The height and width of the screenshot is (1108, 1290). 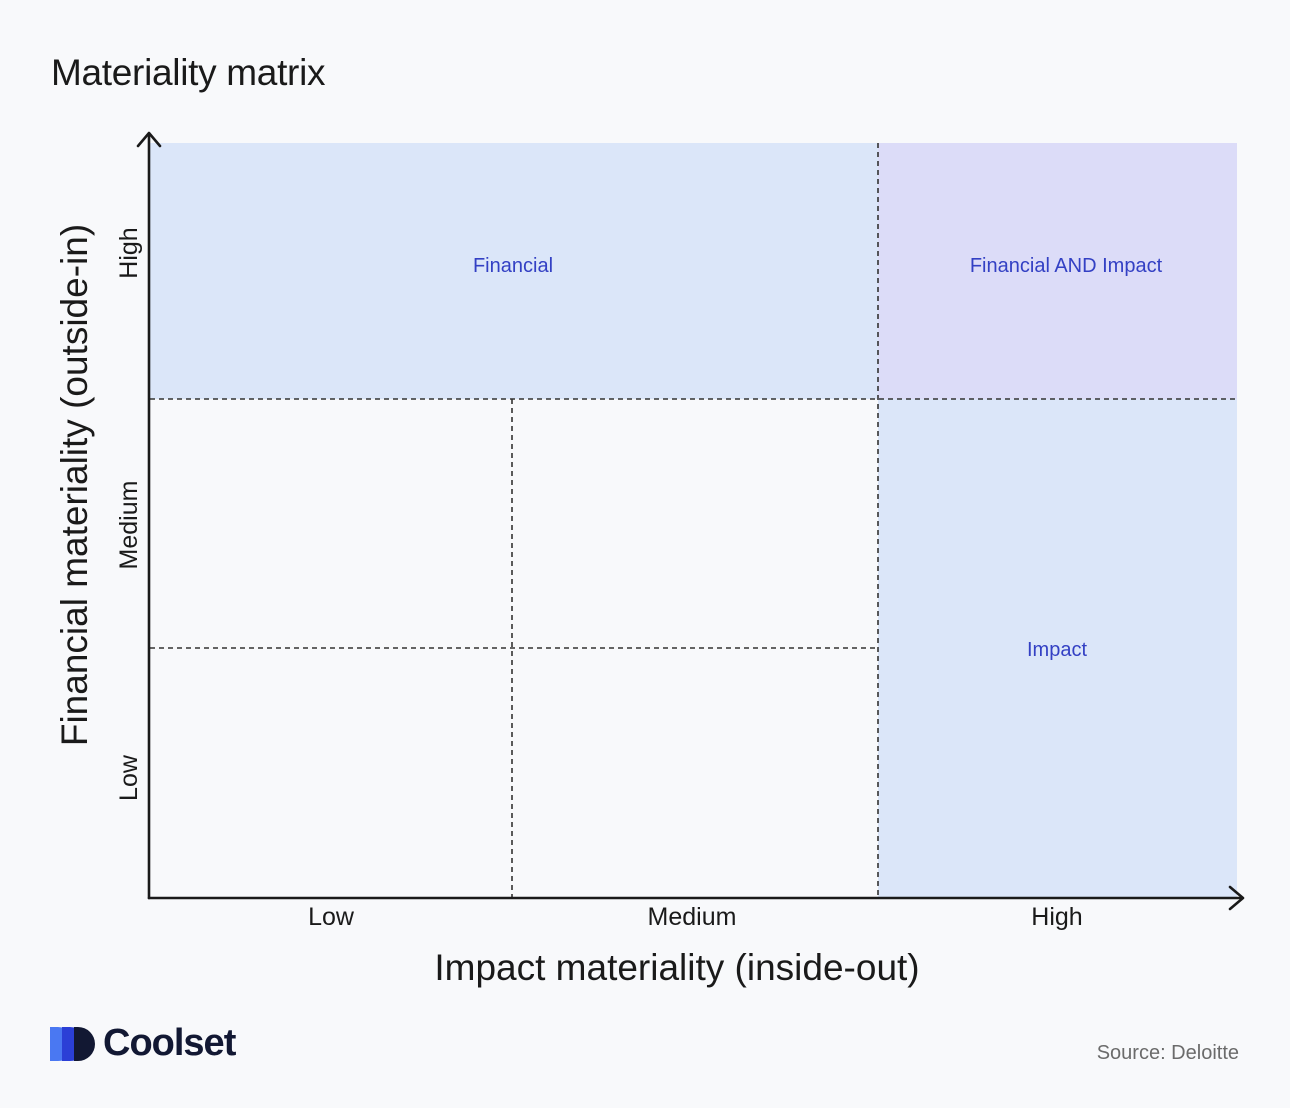 I want to click on financial-region-label: Financial, so click(x=513, y=266).